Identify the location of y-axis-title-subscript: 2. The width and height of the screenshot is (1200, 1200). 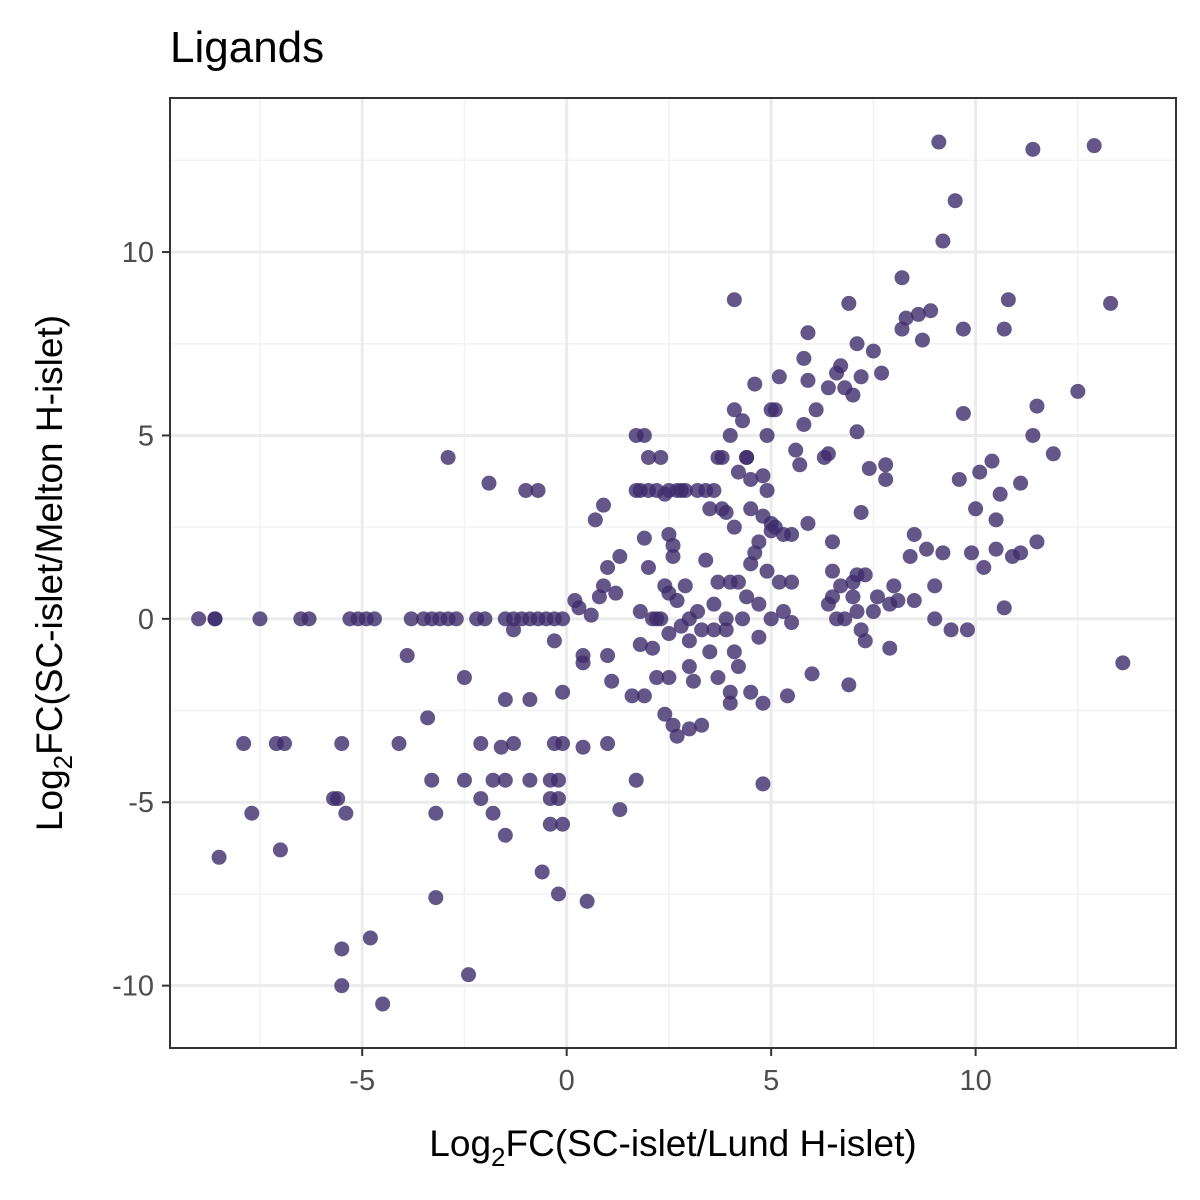
(63, 762).